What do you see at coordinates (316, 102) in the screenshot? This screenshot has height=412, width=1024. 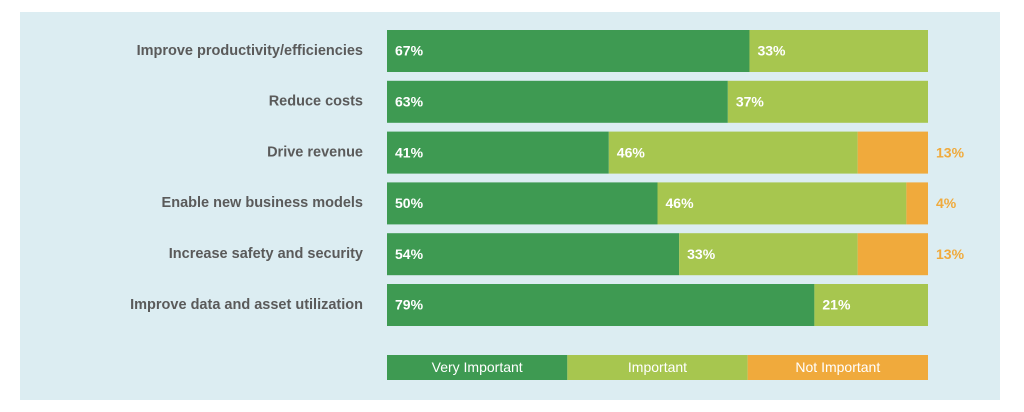 I see `category-label: Reduce costs` at bounding box center [316, 102].